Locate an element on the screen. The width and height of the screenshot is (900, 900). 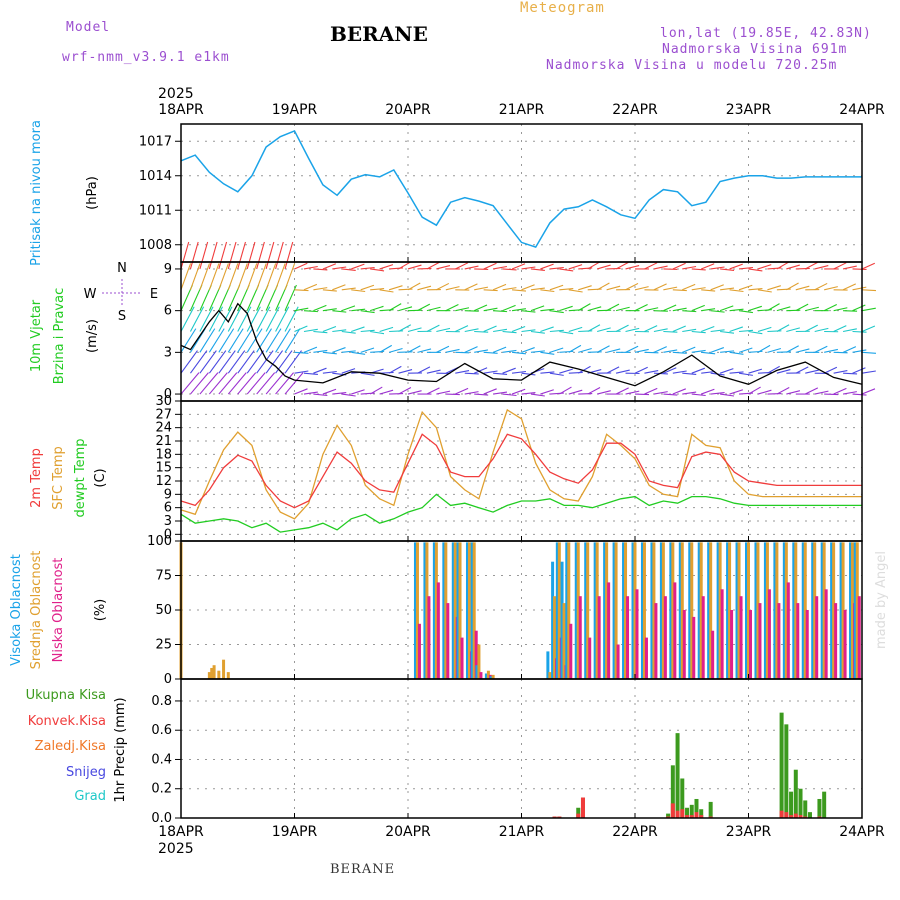
compass-e: E is located at coordinates (154, 294).